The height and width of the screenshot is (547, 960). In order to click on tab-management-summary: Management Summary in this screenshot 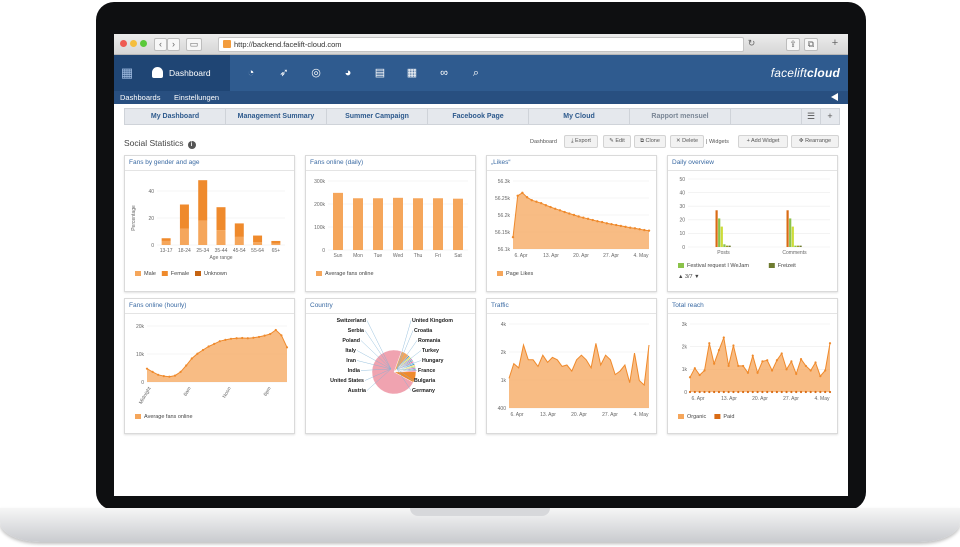, I will do `click(276, 116)`.